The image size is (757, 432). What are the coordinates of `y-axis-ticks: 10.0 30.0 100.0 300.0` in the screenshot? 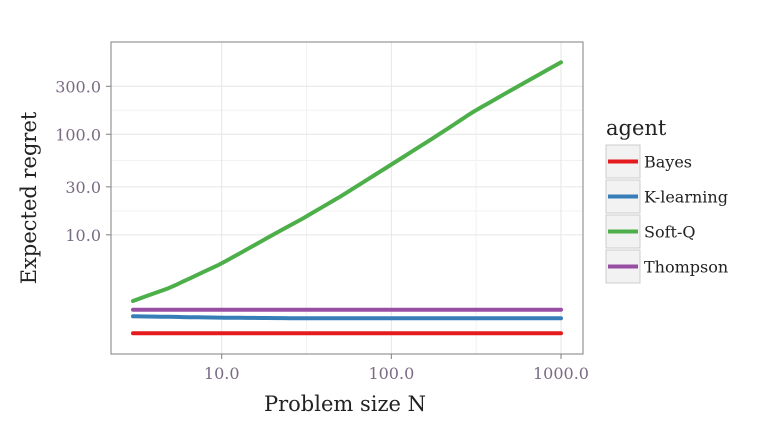 It's located at (83, 161).